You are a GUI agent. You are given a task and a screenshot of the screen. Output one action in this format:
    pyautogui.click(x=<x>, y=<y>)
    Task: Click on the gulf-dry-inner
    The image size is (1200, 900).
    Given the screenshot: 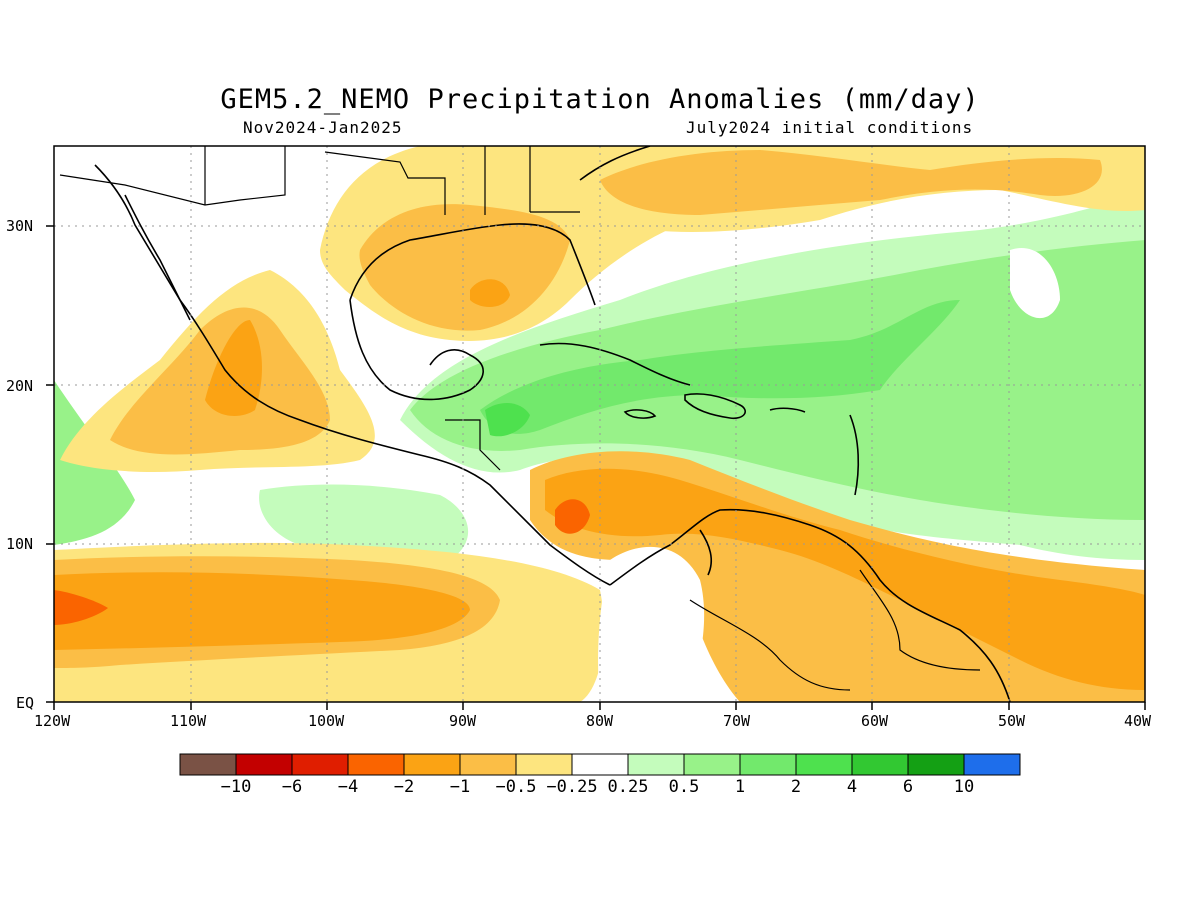 What is the action you would take?
    pyautogui.click(x=490, y=293)
    